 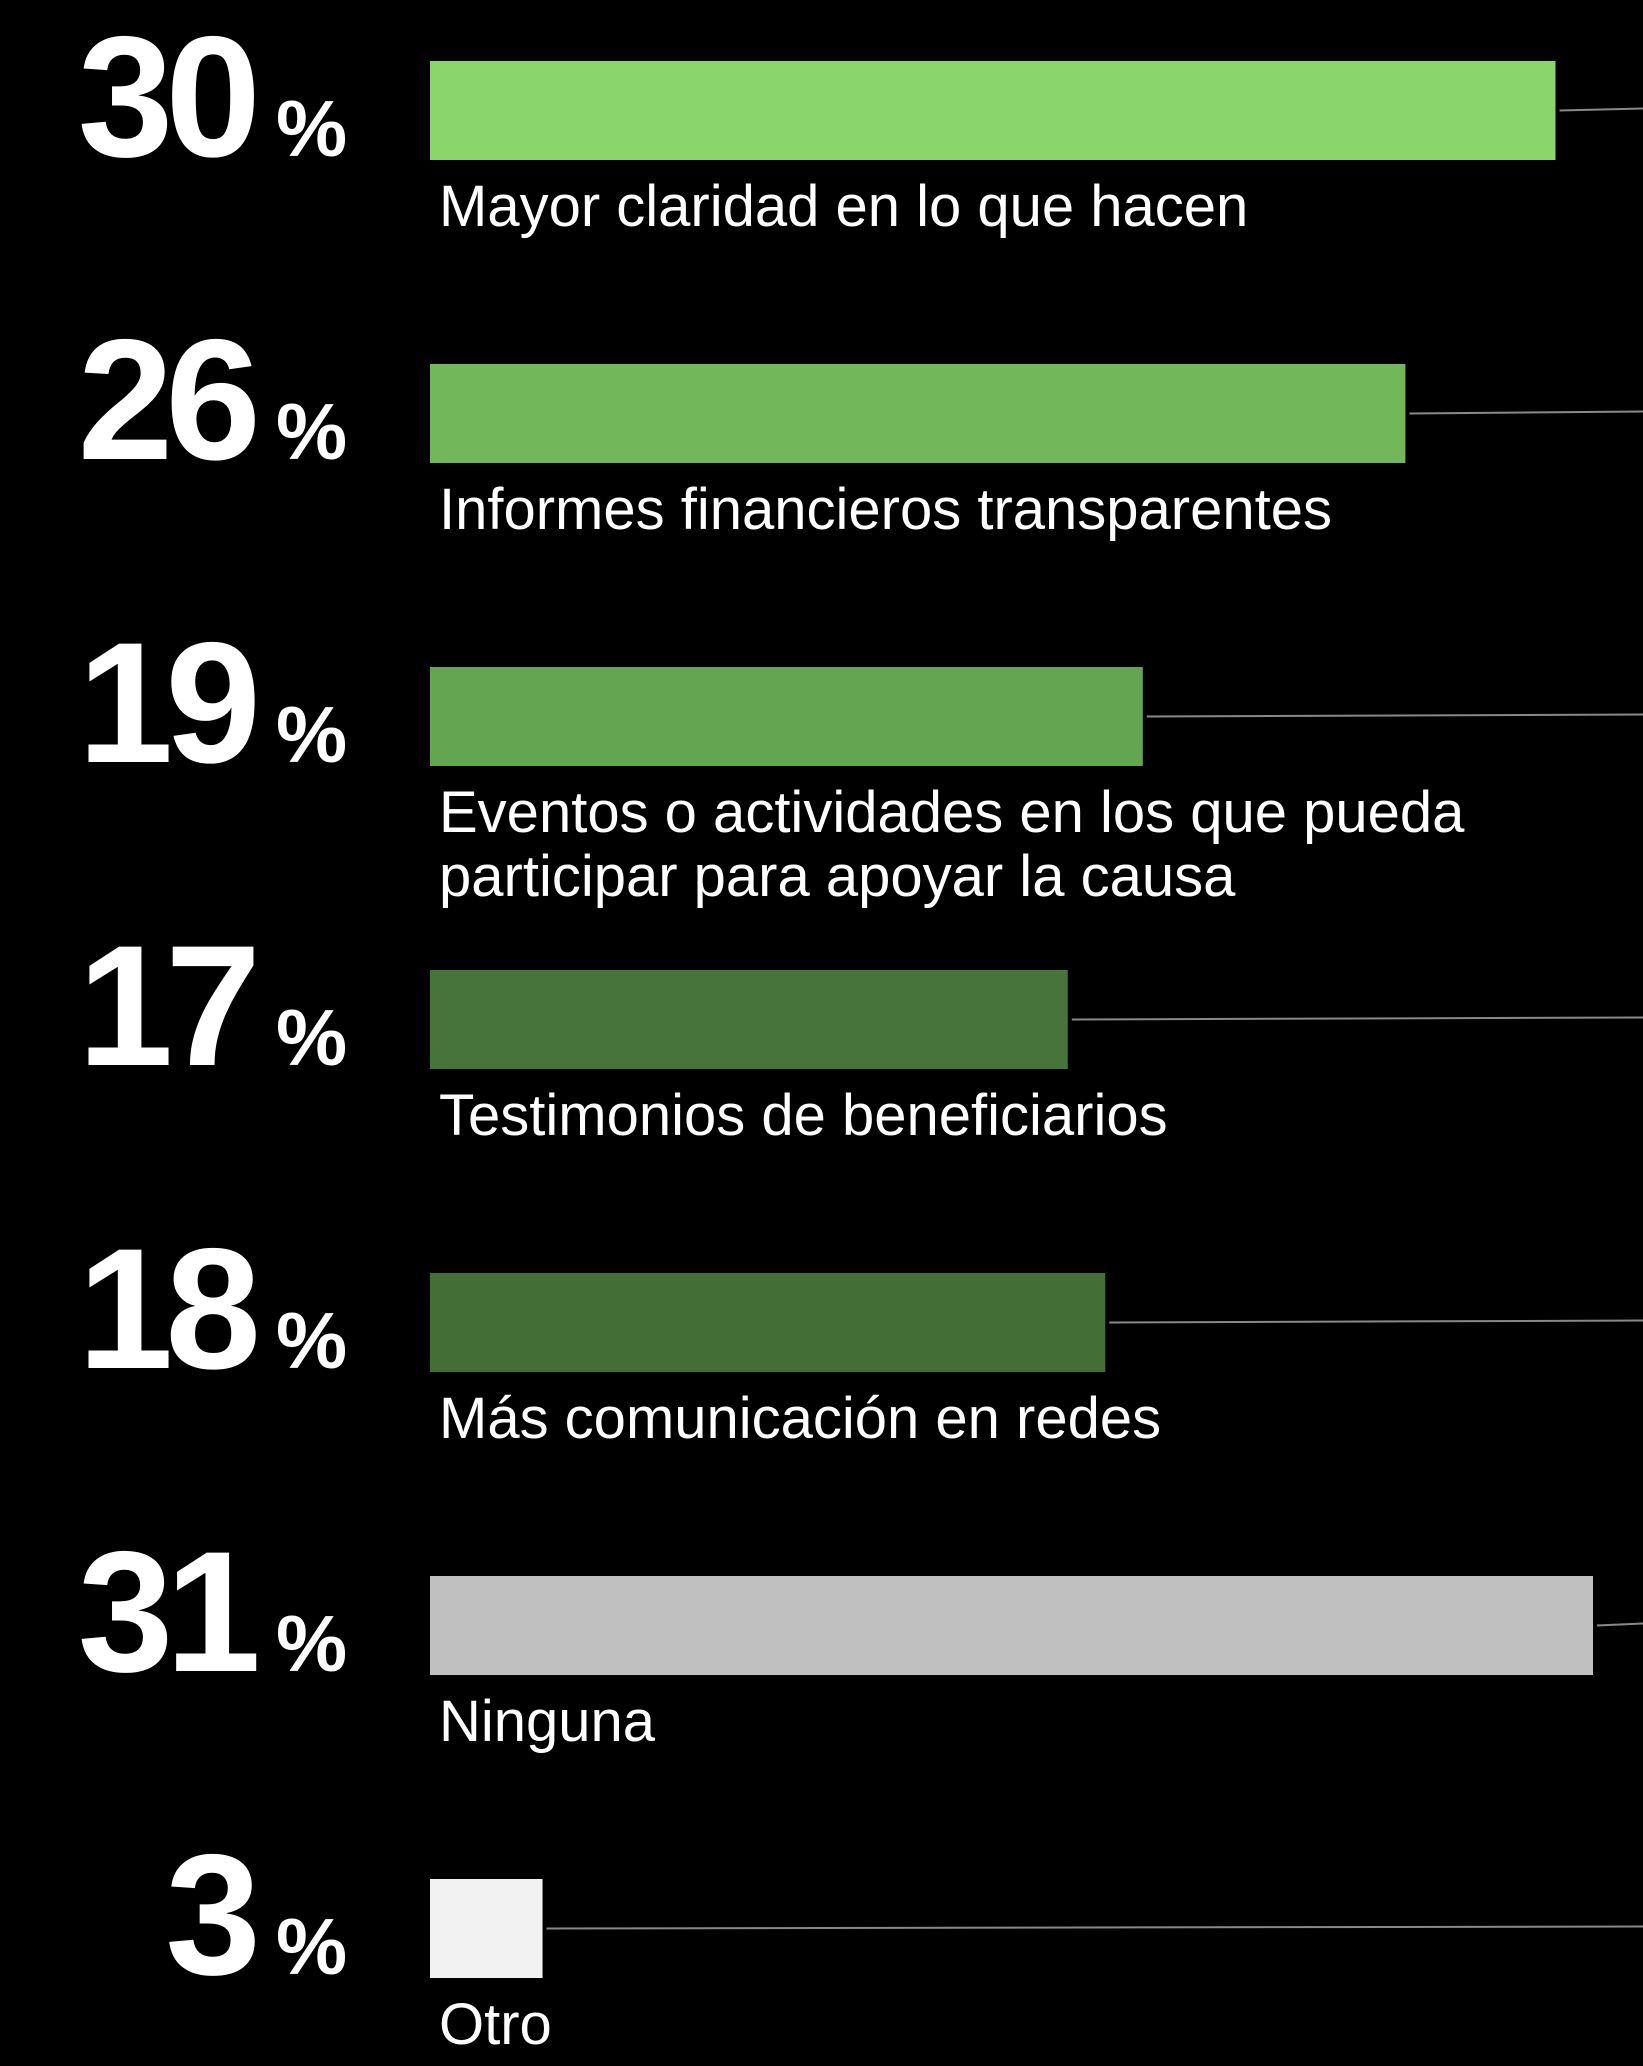 What do you see at coordinates (210, 1915) in the screenshot?
I see `value-label: 3` at bounding box center [210, 1915].